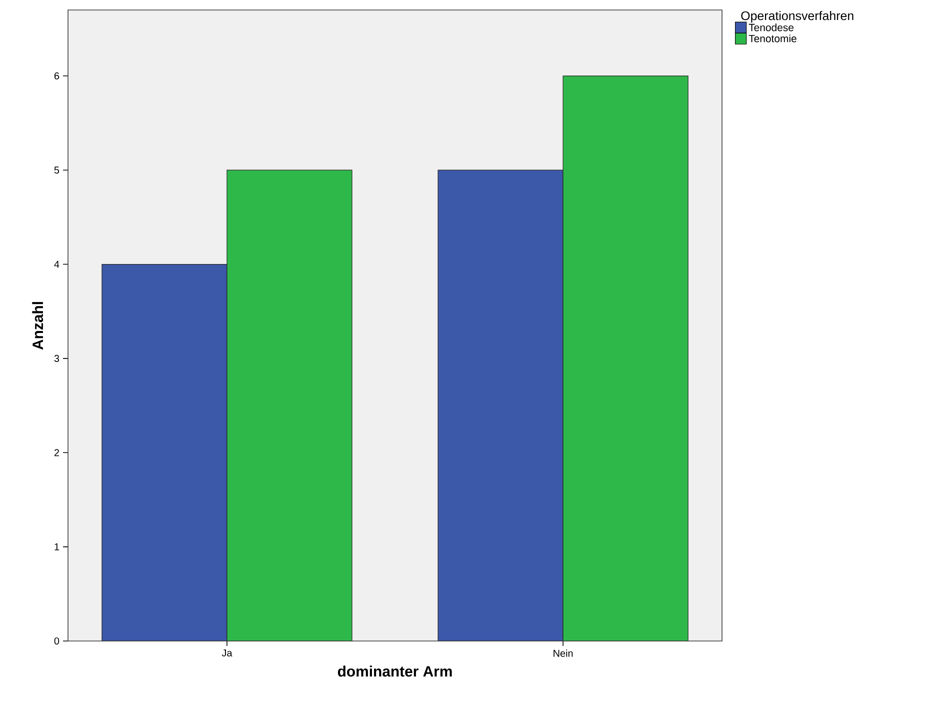 This screenshot has height=705, width=935. Describe the element at coordinates (57, 358) in the screenshot. I see `y-tick-label: 3` at that location.